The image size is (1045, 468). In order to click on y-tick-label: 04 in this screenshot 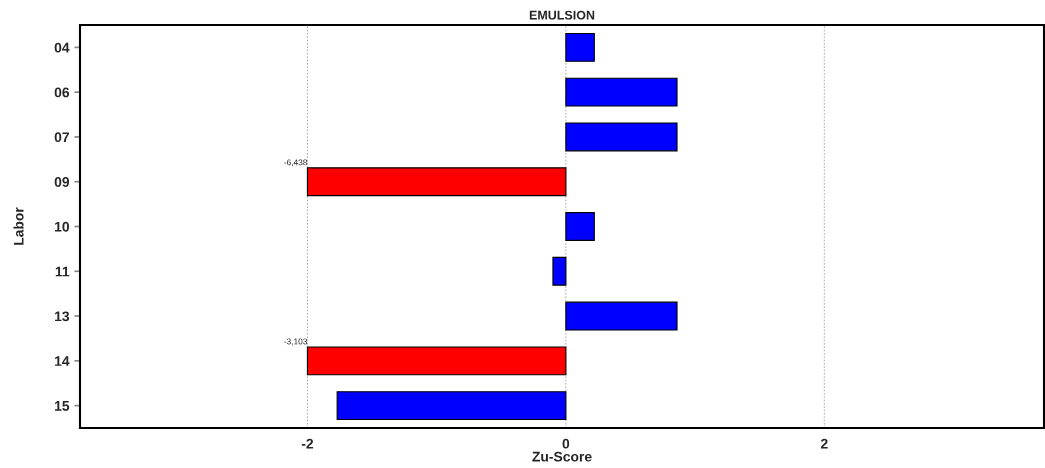, I will do `click(62, 47)`.